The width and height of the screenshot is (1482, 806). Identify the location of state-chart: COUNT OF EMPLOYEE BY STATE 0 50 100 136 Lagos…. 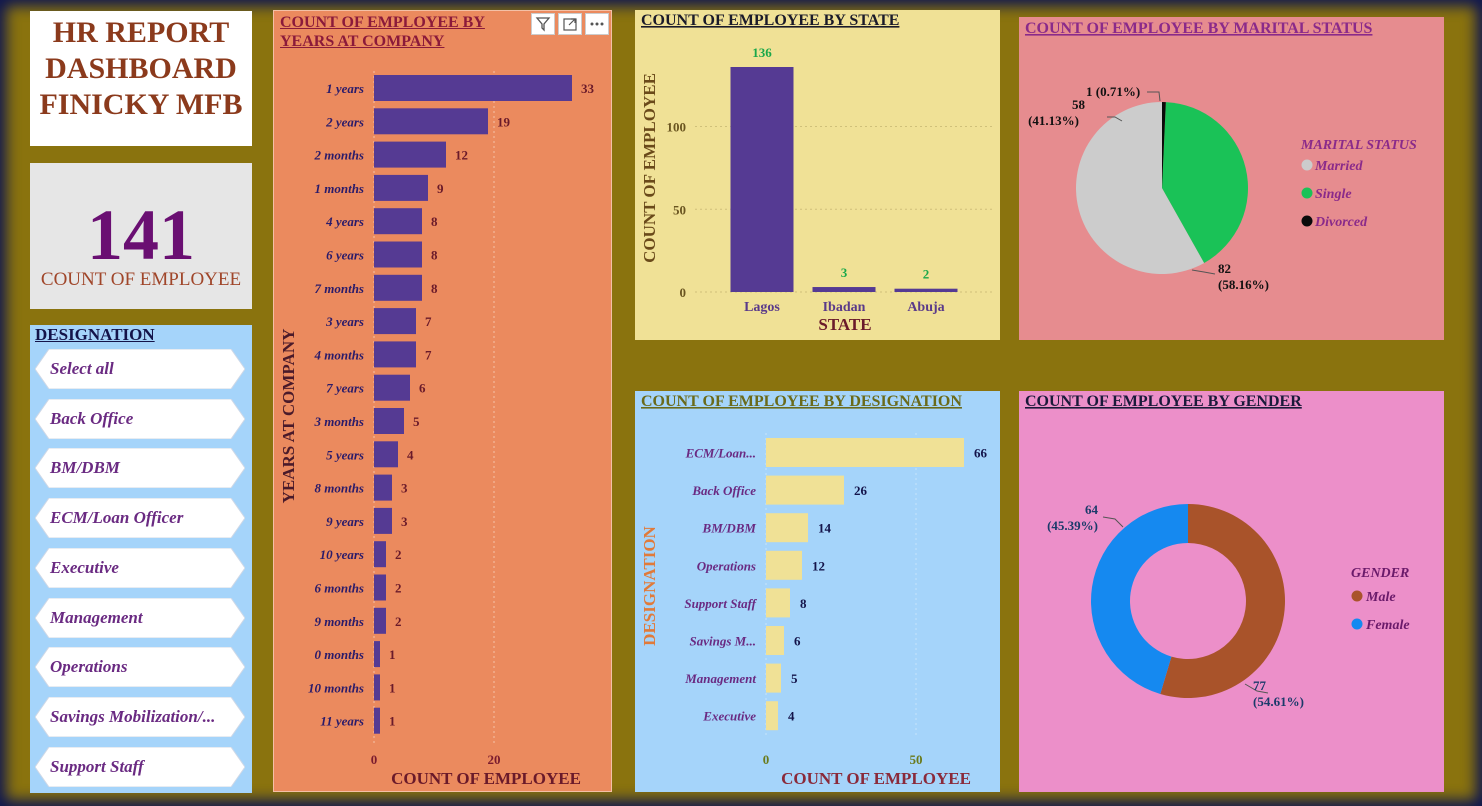
(817, 175).